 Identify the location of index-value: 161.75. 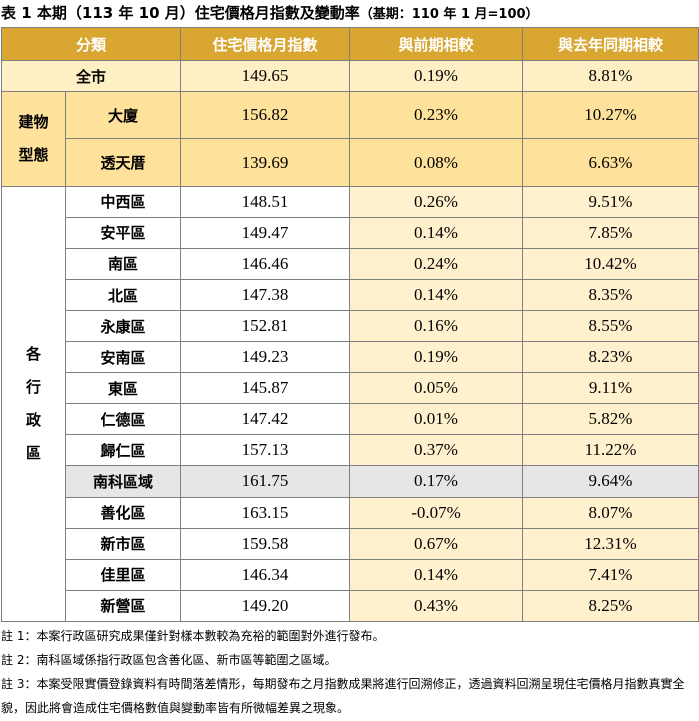
(265, 481).